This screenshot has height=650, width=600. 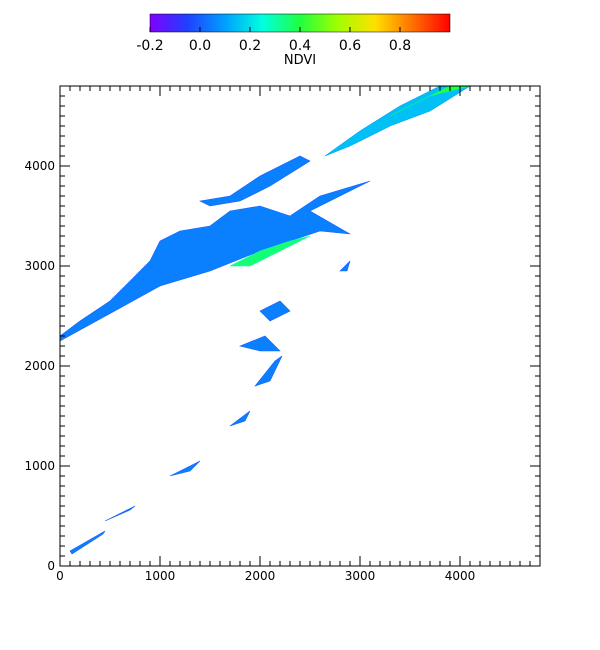 What do you see at coordinates (460, 576) in the screenshot?
I see `x-tick-label: 4000` at bounding box center [460, 576].